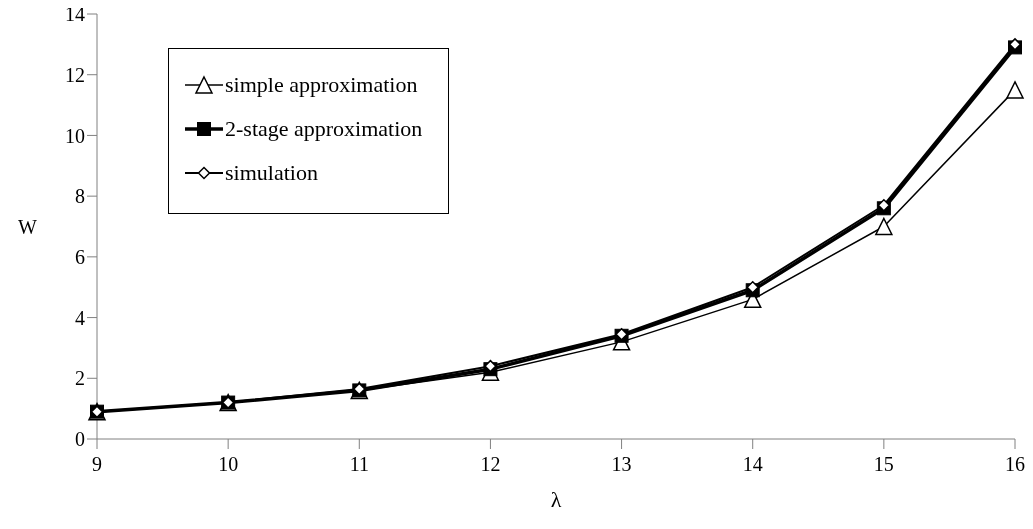 This screenshot has height=529, width=1033. I want to click on x-tick-label: 15, so click(883, 464).